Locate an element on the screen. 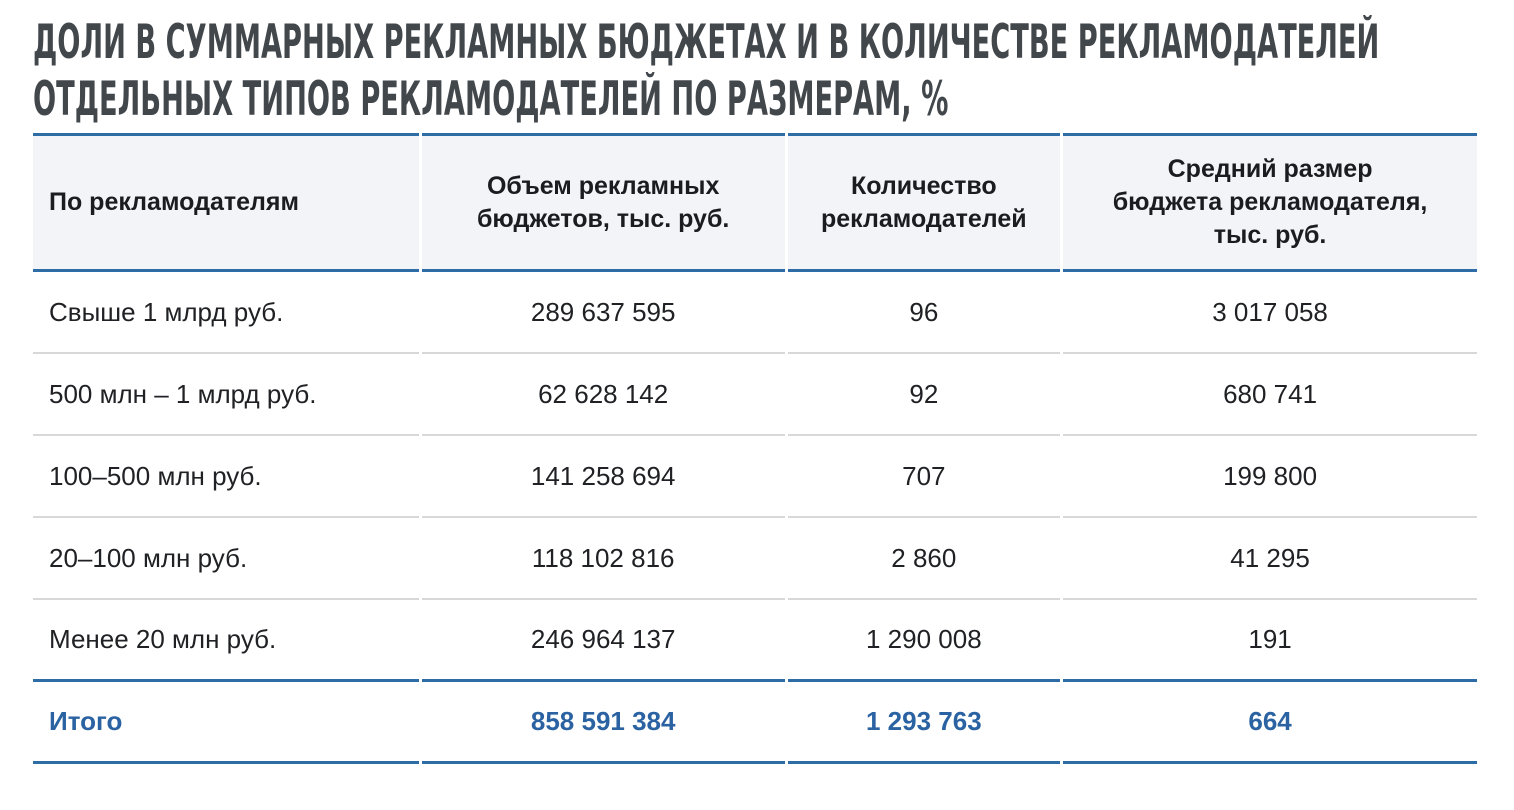 Image resolution: width=1514 pixels, height=810 pixels. advertisers-count-value: 1 290 008 is located at coordinates (924, 641).